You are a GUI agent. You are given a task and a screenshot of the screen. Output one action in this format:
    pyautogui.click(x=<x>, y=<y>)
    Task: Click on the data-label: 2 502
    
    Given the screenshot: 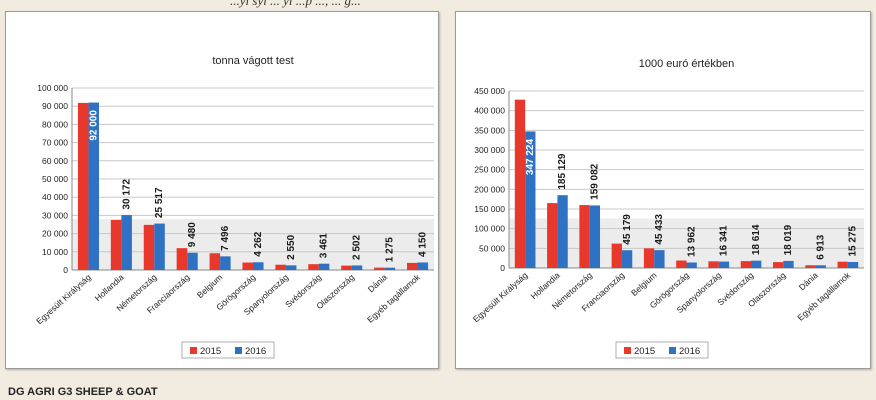 What is the action you would take?
    pyautogui.click(x=357, y=246)
    